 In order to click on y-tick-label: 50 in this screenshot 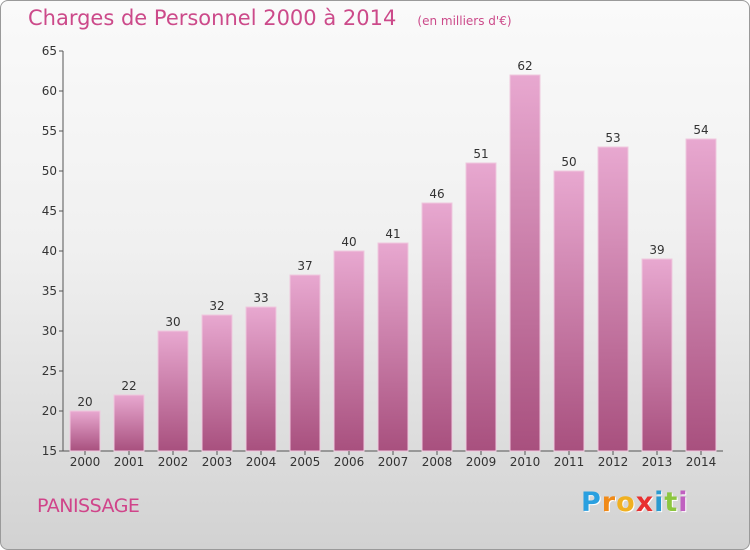, I will do `click(49, 171)`.